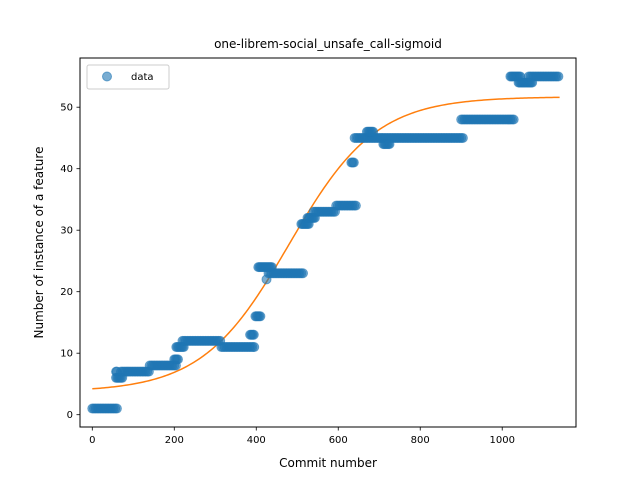  Describe the element at coordinates (39, 243) in the screenshot. I see `y-axis-label: Number of instance of a feature` at that location.